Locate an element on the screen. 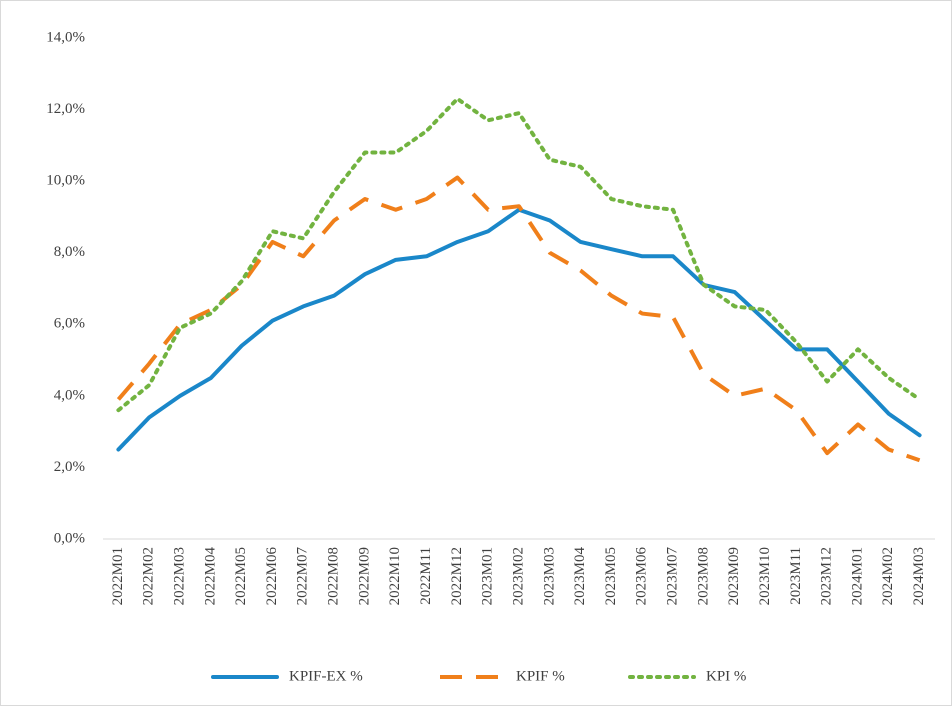 The image size is (952, 706). y-tick-label: 8,0% is located at coordinates (69, 252).